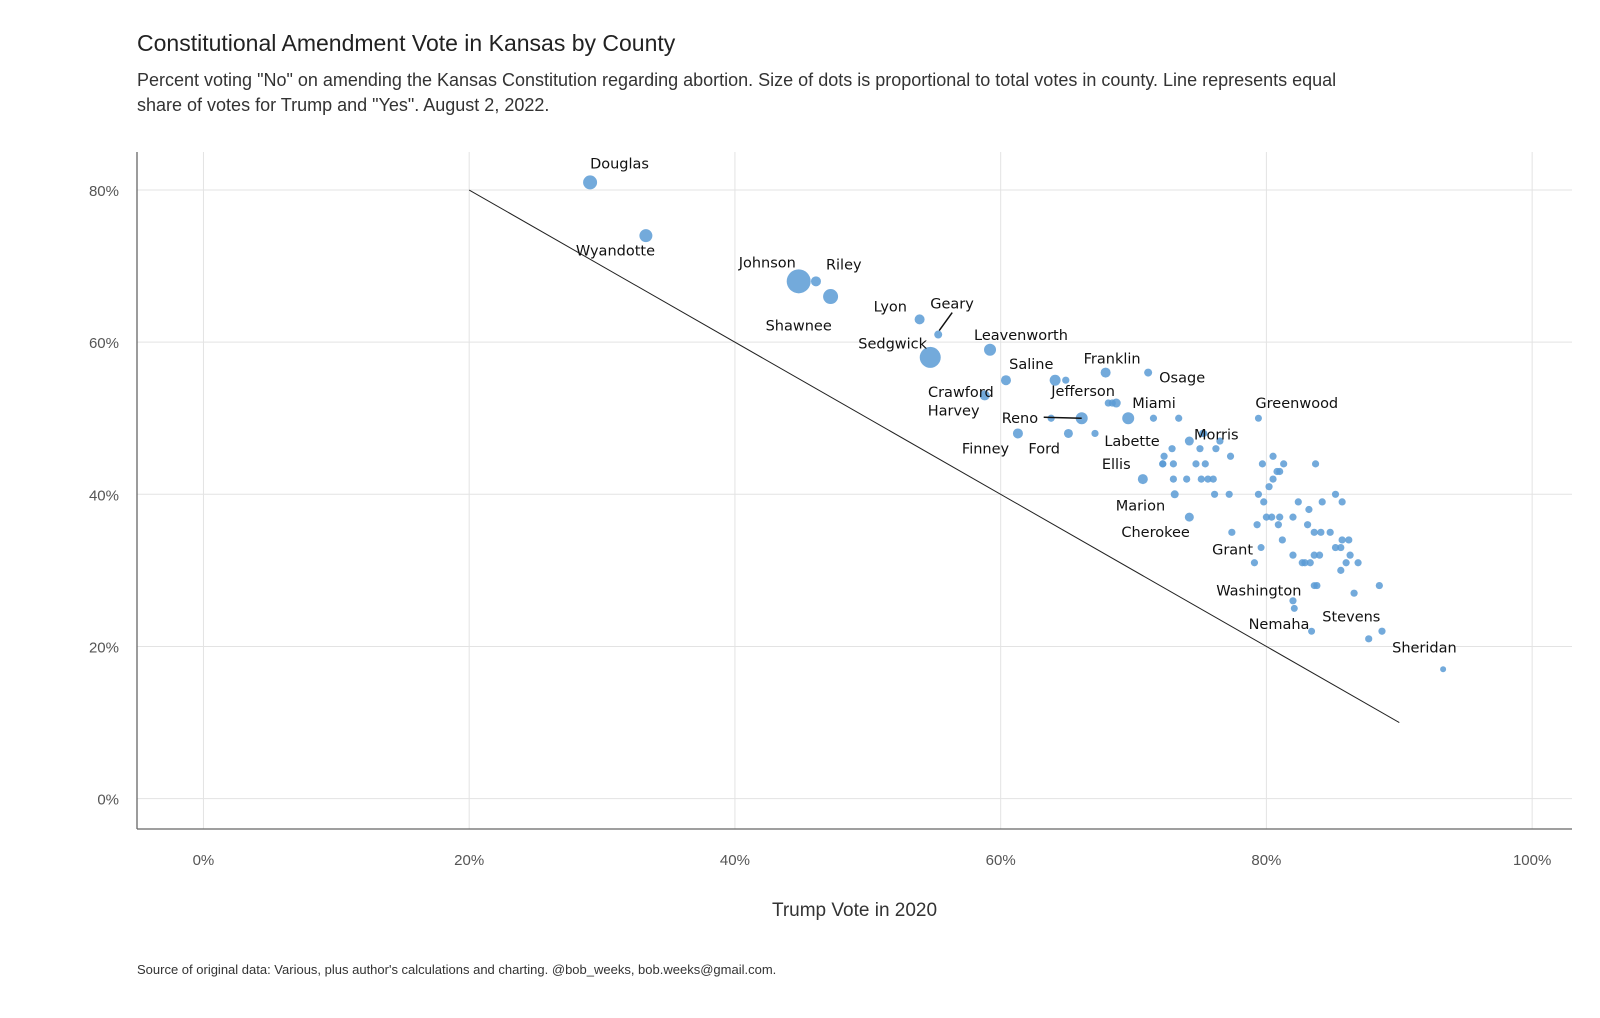  What do you see at coordinates (615, 252) in the screenshot?
I see `label-wyandotte: Wyandotte` at bounding box center [615, 252].